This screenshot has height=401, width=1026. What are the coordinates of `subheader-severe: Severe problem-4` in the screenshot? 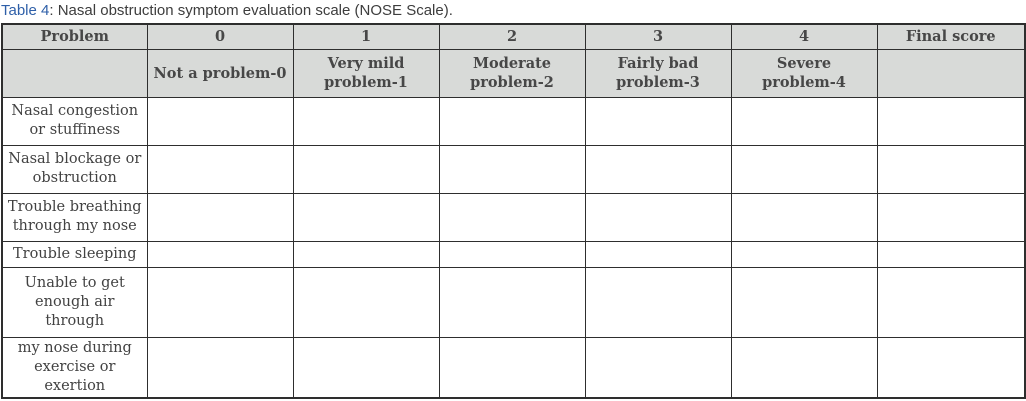 It's located at (804, 73).